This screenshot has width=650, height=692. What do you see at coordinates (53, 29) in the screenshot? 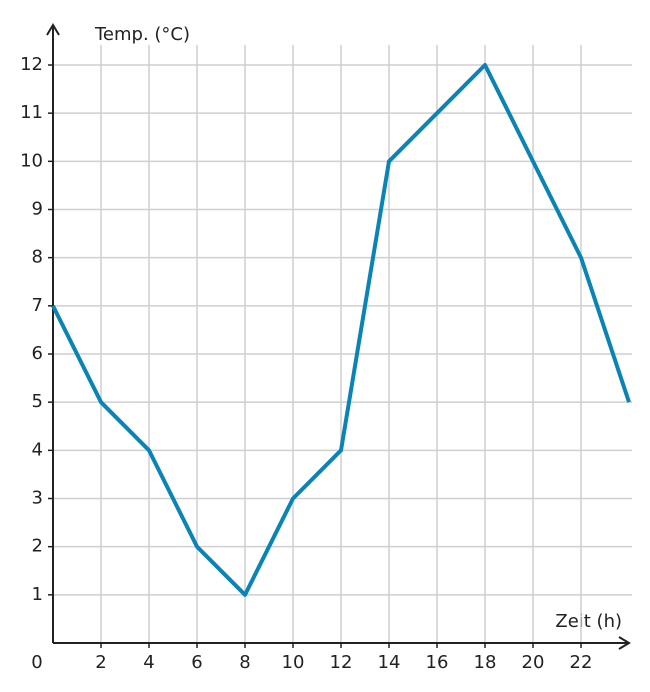
I see `y-axis-arrow` at bounding box center [53, 29].